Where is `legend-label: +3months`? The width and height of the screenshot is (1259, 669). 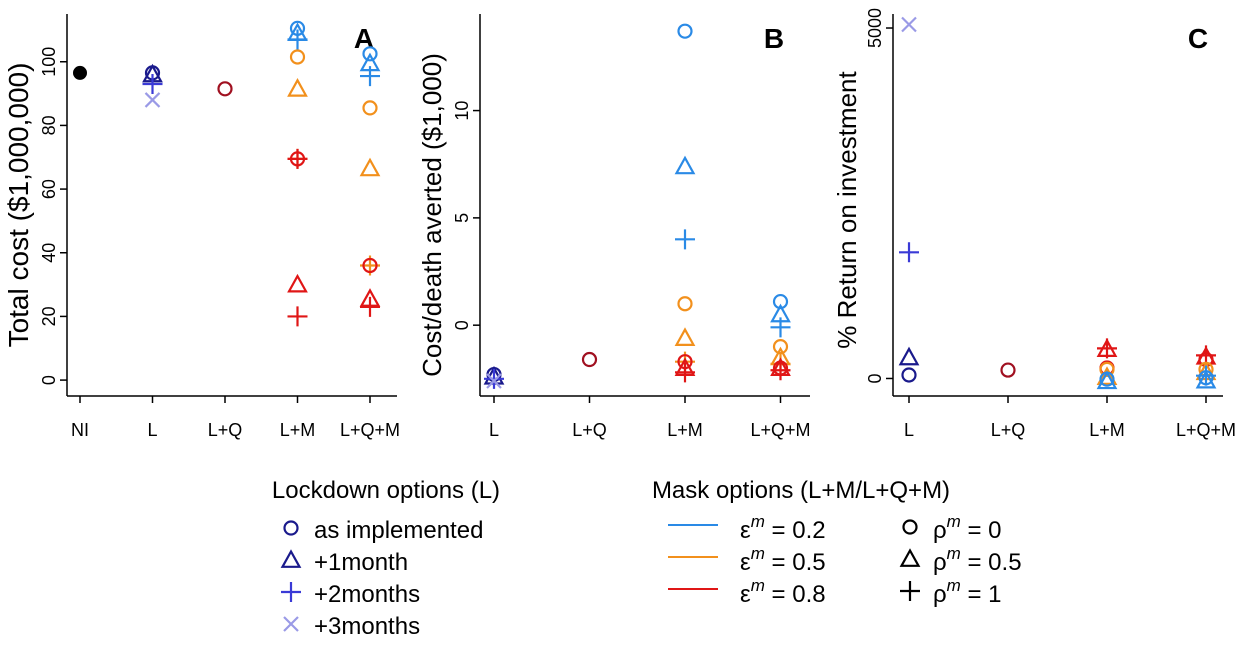 legend-label: +3months is located at coordinates (367, 626).